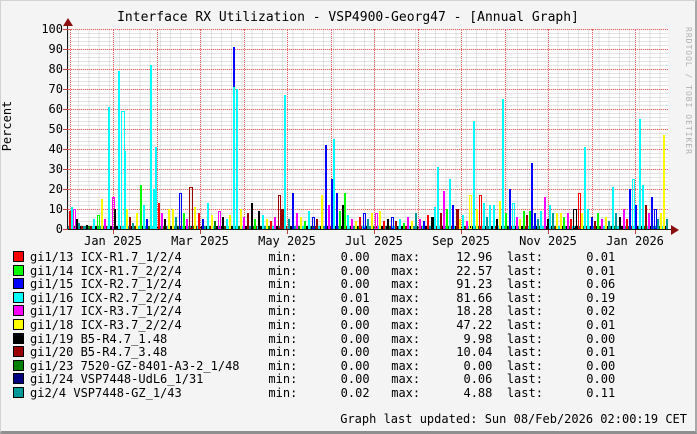 This screenshot has width=697, height=434. What do you see at coordinates (7, 126) in the screenshot?
I see `y-axis-label: Percent` at bounding box center [7, 126].